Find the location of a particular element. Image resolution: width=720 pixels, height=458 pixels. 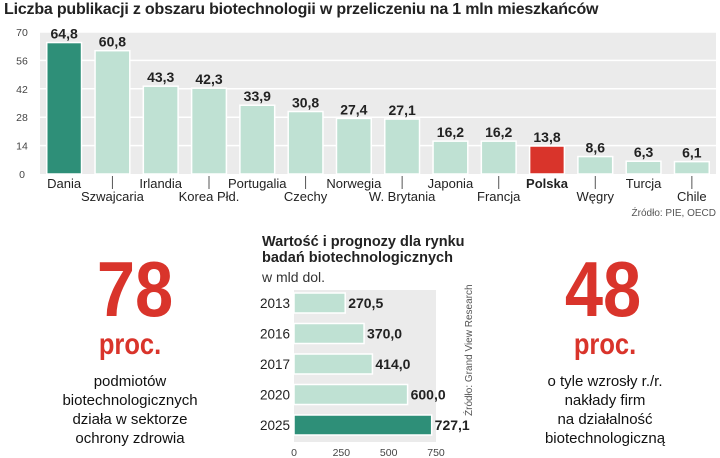

bar-value-label: 60,8 is located at coordinates (112, 42).